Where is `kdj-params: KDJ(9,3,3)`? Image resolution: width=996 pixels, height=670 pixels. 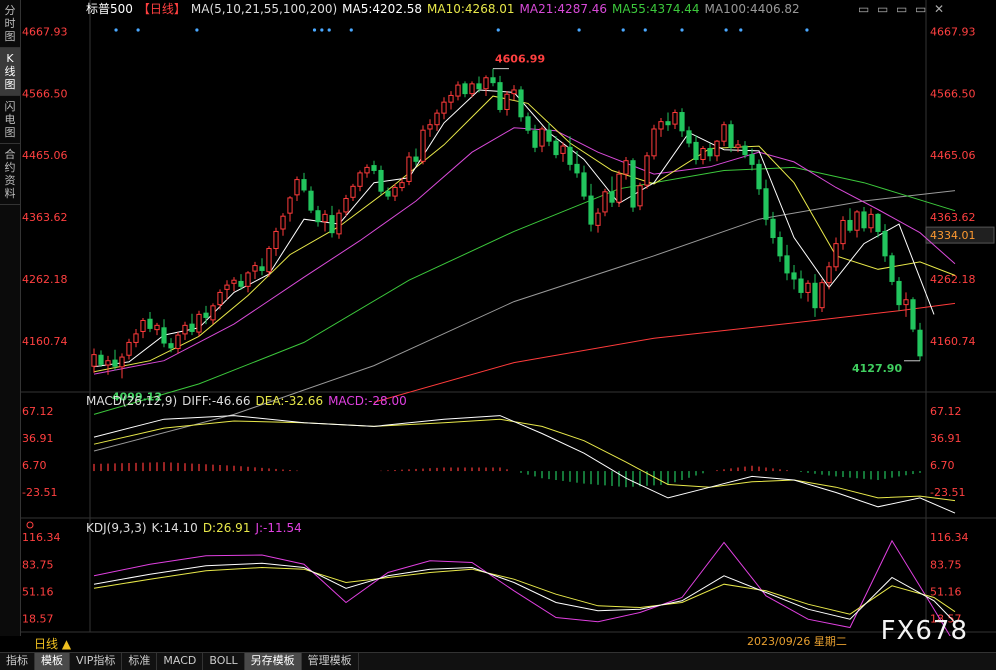
kdj-params: KDJ(9,3,3) is located at coordinates (116, 528).